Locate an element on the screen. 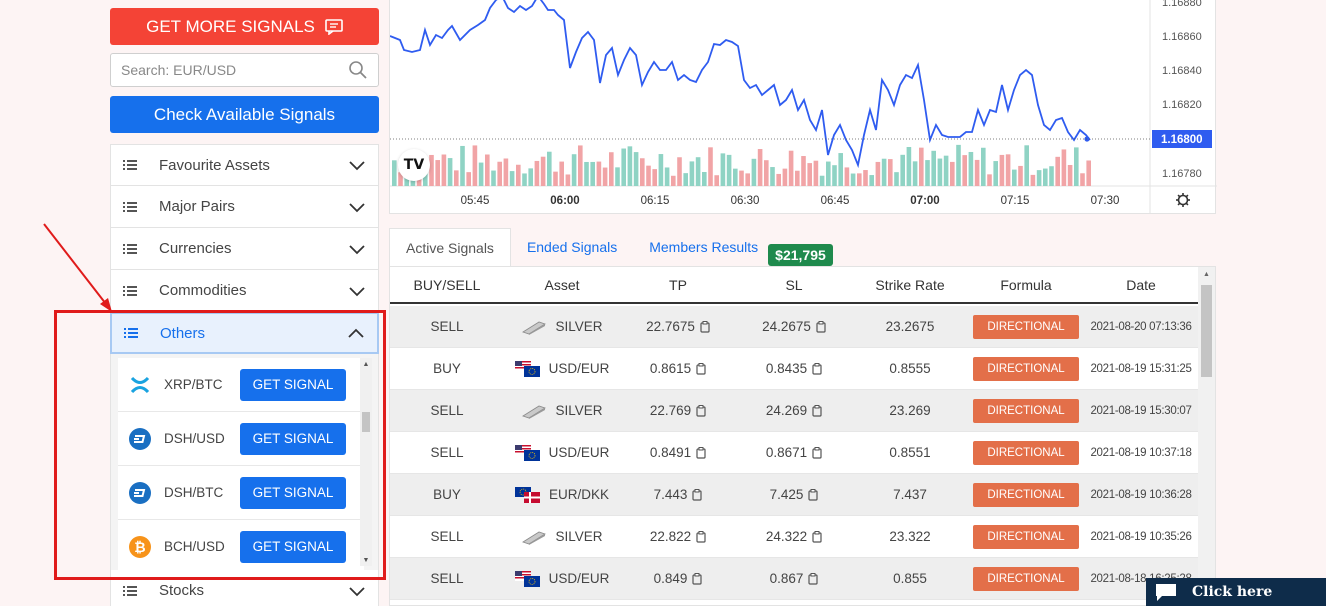 The height and width of the screenshot is (606, 1326). search-icon is located at coordinates (358, 70).